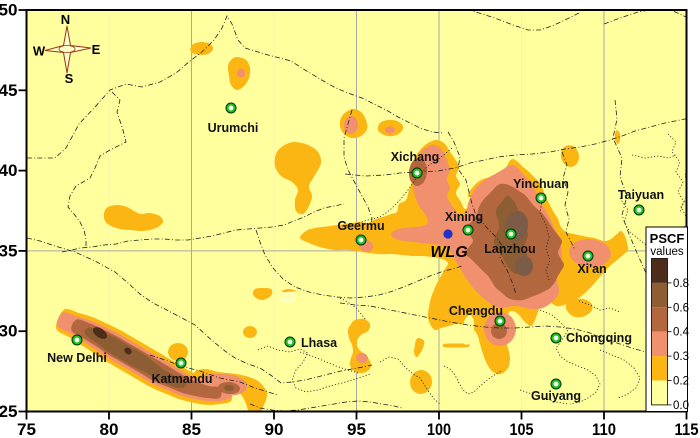 Image resolution: width=700 pixels, height=438 pixels. What do you see at coordinates (599, 338) in the screenshot?
I see `svg-text: Chongqing` at bounding box center [599, 338].